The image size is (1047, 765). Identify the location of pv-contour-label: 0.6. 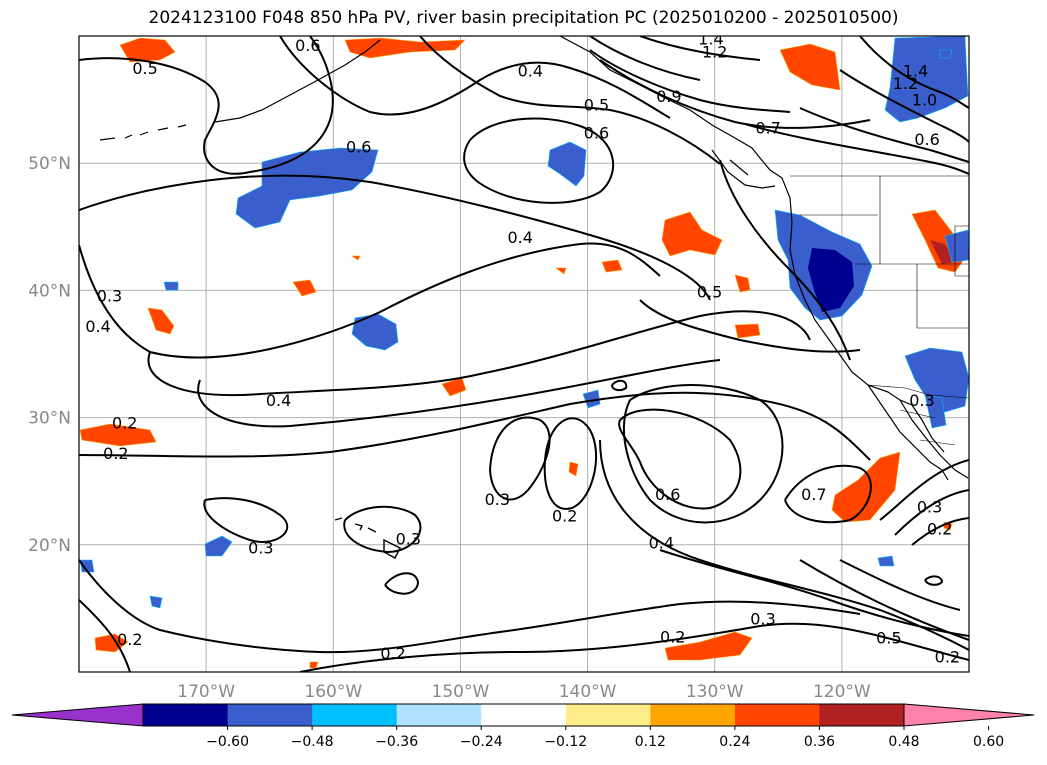
(307, 45).